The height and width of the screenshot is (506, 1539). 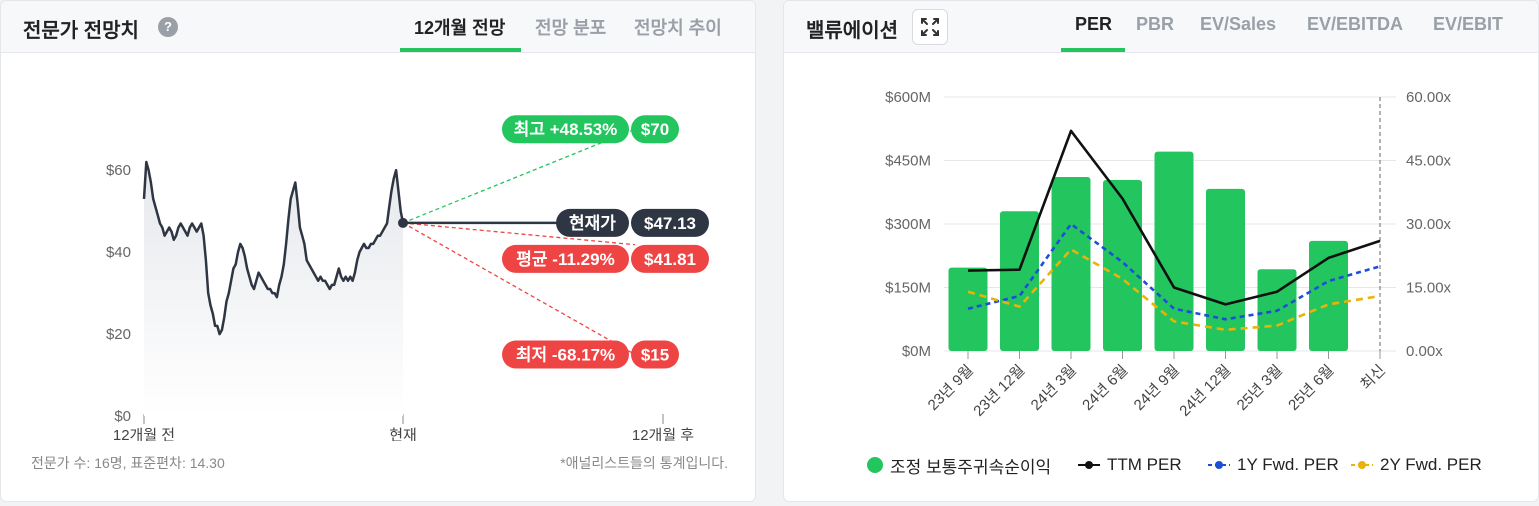 I want to click on y-right-tick-label: 30.00x, so click(x=1429, y=224).